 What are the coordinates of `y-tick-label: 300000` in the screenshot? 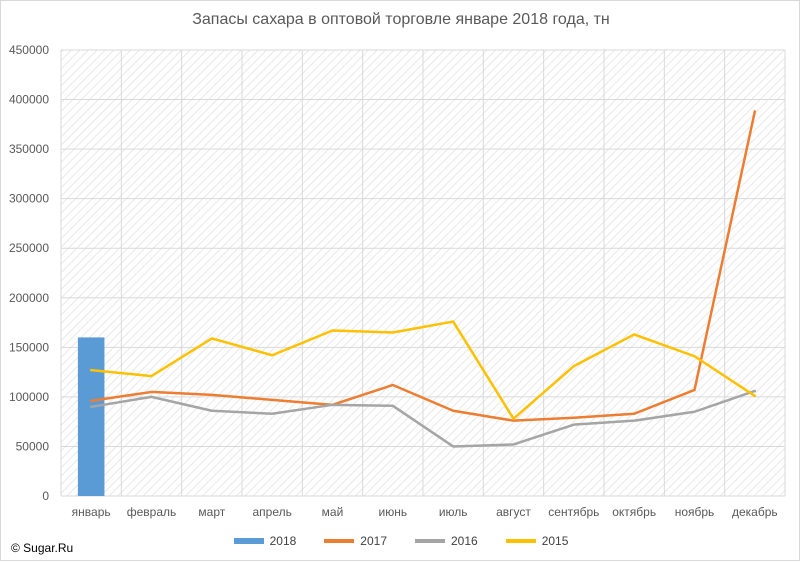 It's located at (29, 199).